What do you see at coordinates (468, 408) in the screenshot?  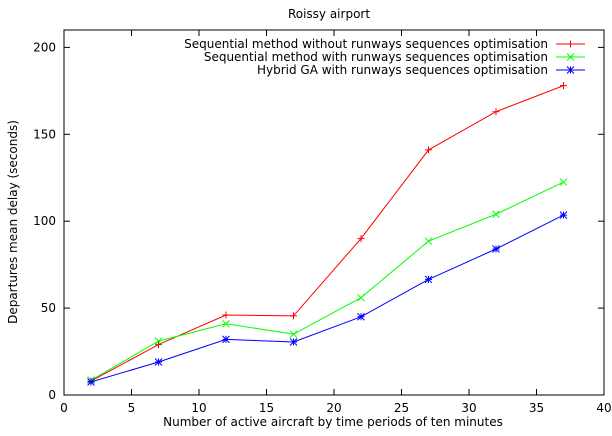 I see `x-tick-label: 30` at bounding box center [468, 408].